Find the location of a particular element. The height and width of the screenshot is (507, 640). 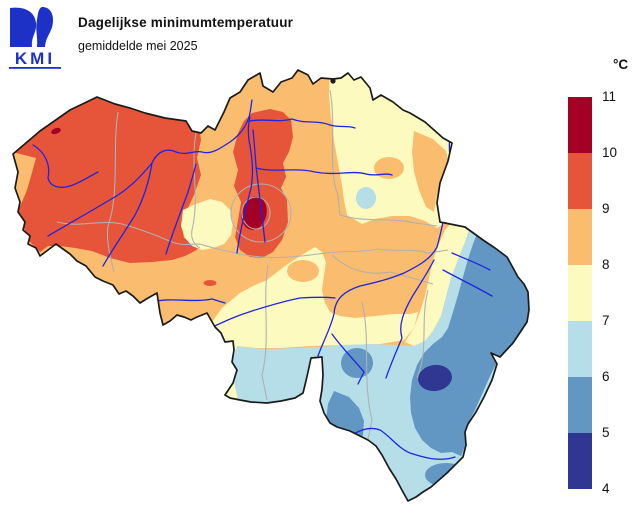

river-sambre is located at coordinates (270, 314).